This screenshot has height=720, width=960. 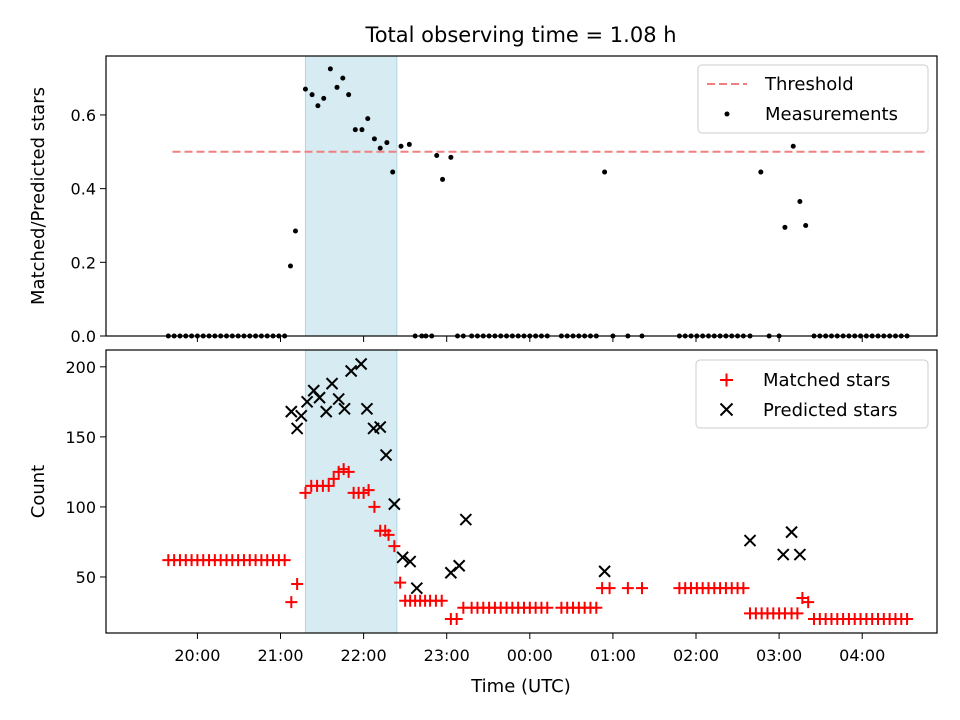 I want to click on top-legend-box, so click(x=813, y=99).